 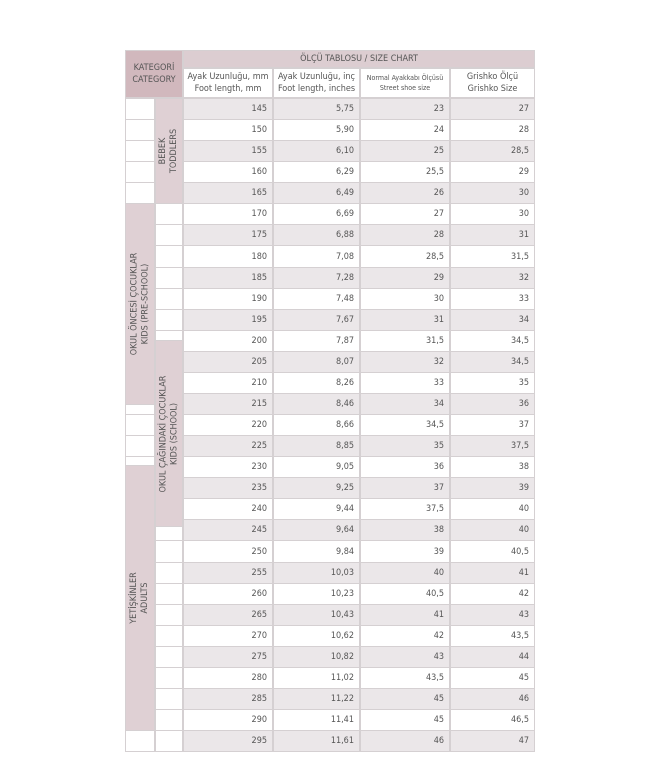 What do you see at coordinates (169, 433) in the screenshot?
I see `category-group: OKUL ÇAĞINDAKİ ÇOCUKLAR KIDS (SCHOOL)` at bounding box center [169, 433].